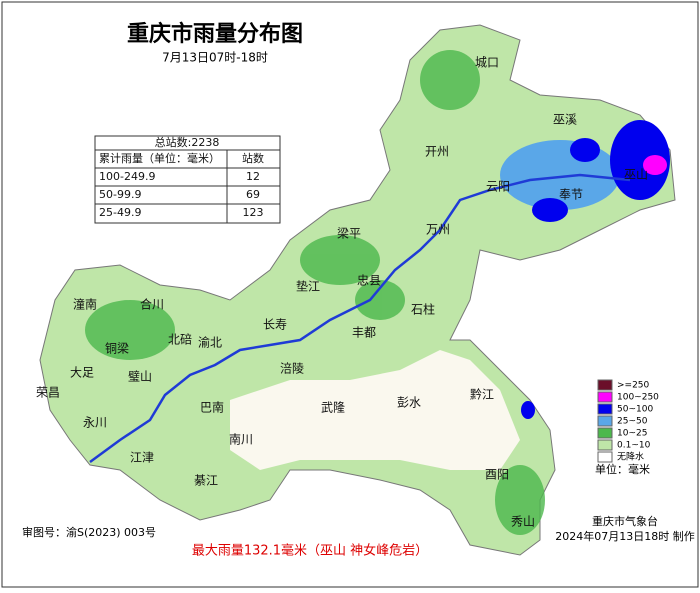 Image resolution: width=700 pixels, height=593 pixels. Describe the element at coordinates (310, 551) in the screenshot. I see `max-rain: 最大雨量132.1毫米（巫山 神女峰危岩）` at that location.